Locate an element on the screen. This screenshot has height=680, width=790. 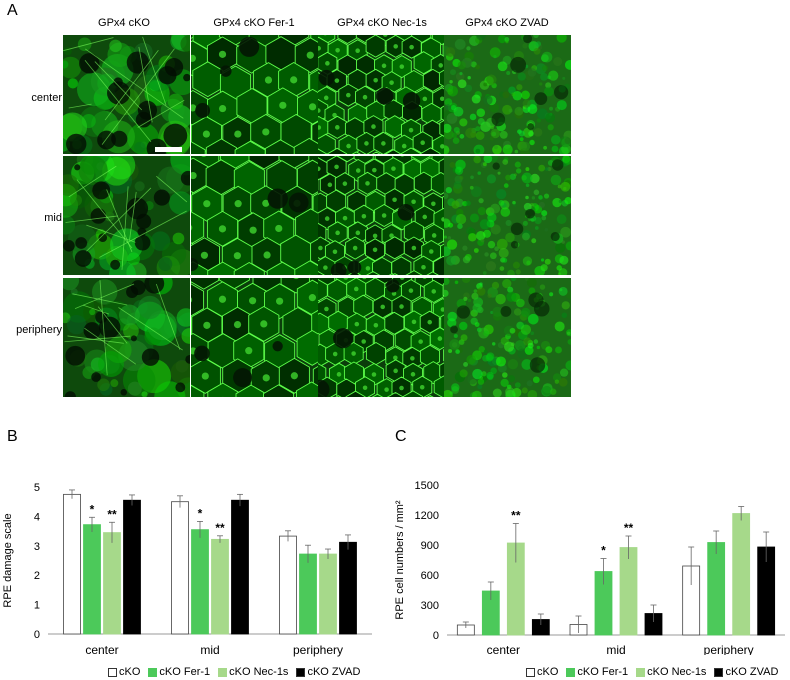
panel-c-letter: C is located at coordinates (401, 437).